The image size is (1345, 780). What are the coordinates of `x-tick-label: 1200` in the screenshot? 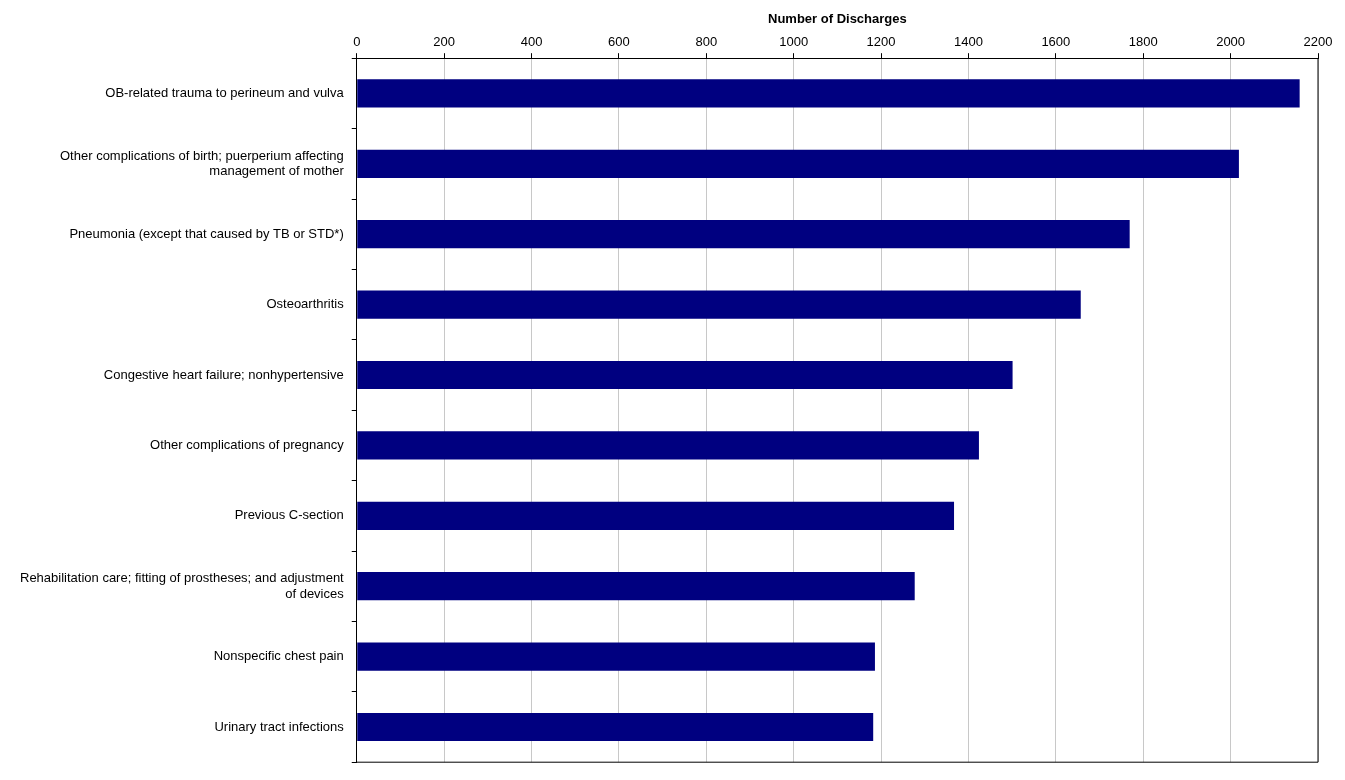 It's located at (881, 41).